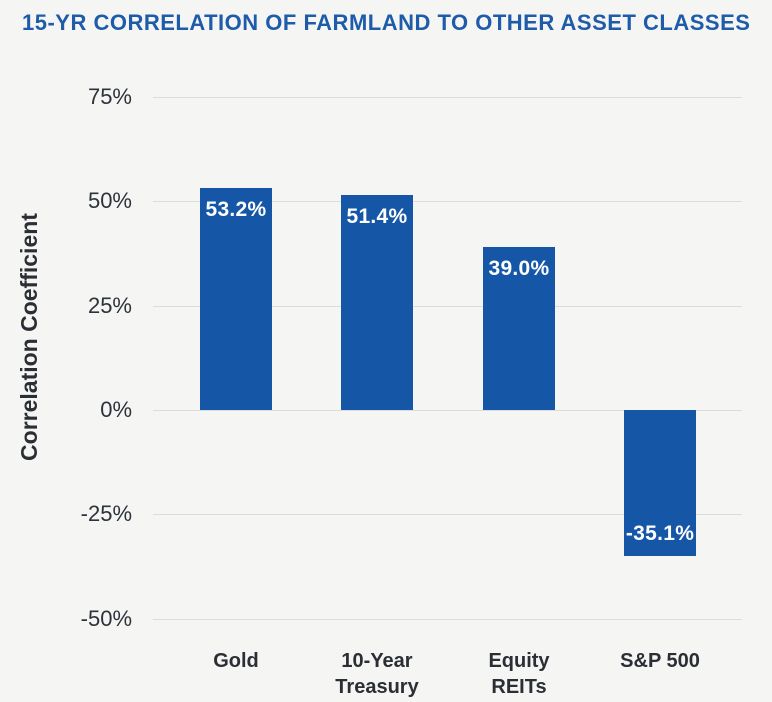 This screenshot has height=702, width=772. I want to click on y-tick-label: 25%, so click(109, 305).